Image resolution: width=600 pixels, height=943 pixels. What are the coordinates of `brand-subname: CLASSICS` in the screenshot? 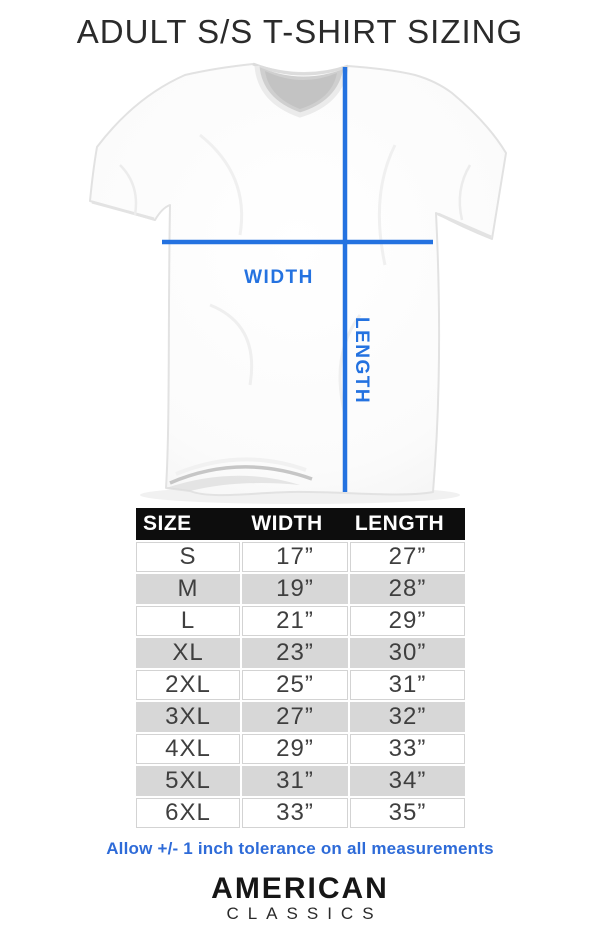 It's located at (304, 913).